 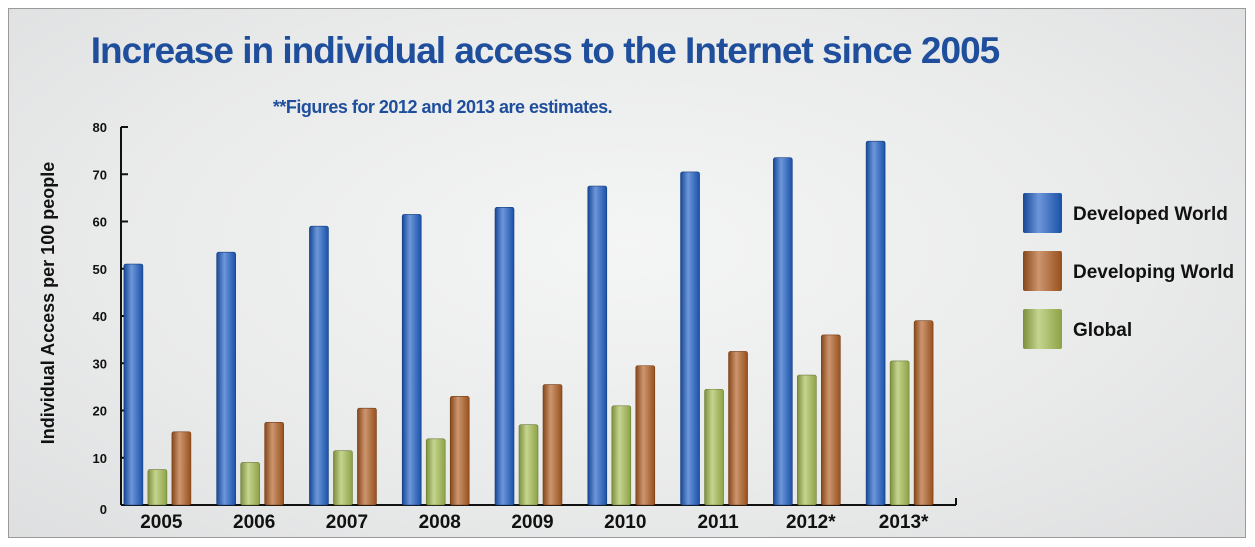 What do you see at coordinates (690, 338) in the screenshot?
I see `bar-developed-world-2011` at bounding box center [690, 338].